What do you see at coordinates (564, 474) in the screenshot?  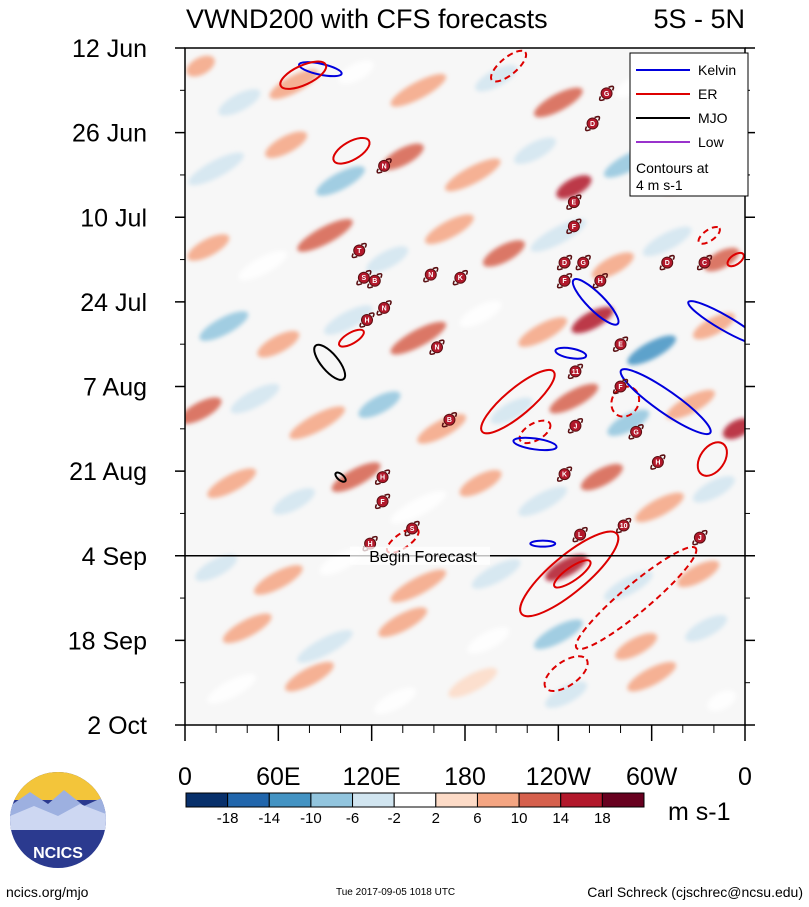 I see `storm-marker-26: K` at bounding box center [564, 474].